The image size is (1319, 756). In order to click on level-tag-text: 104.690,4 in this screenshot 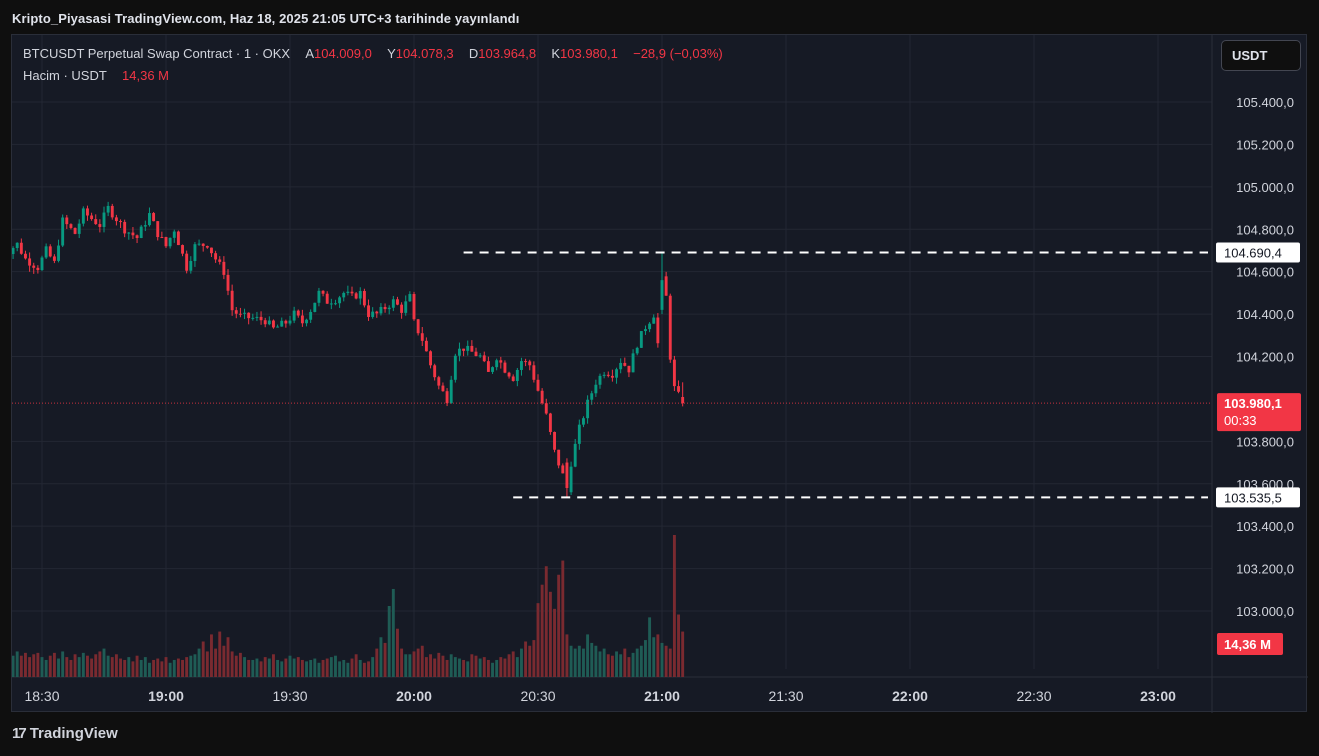, I will do `click(1253, 252)`.